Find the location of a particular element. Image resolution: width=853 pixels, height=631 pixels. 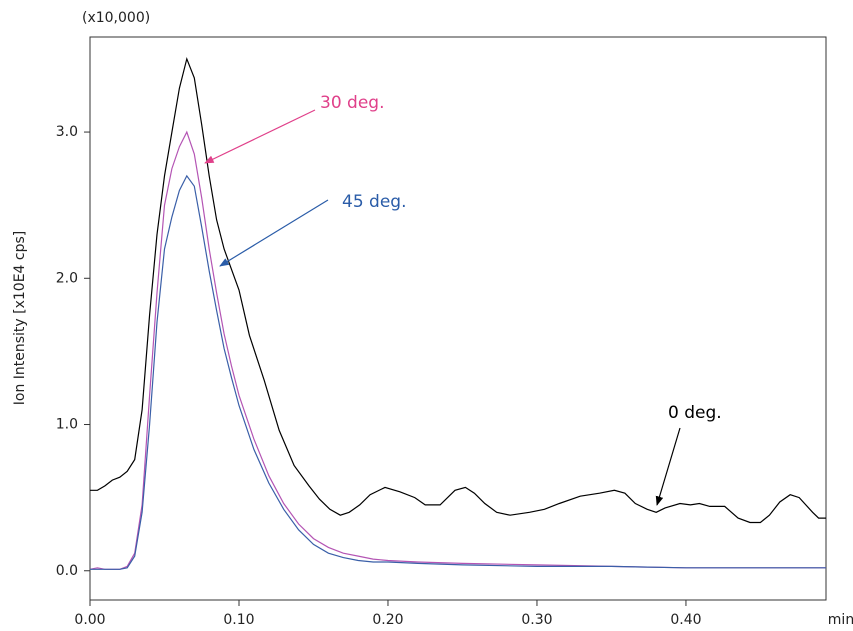

x-tick-label: 0.30 is located at coordinates (536, 619).